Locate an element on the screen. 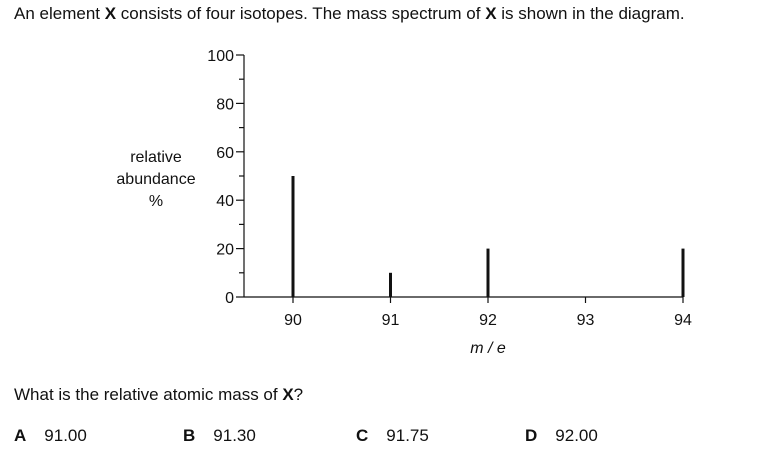 This screenshot has height=457, width=762. option-letter: D is located at coordinates (531, 435).